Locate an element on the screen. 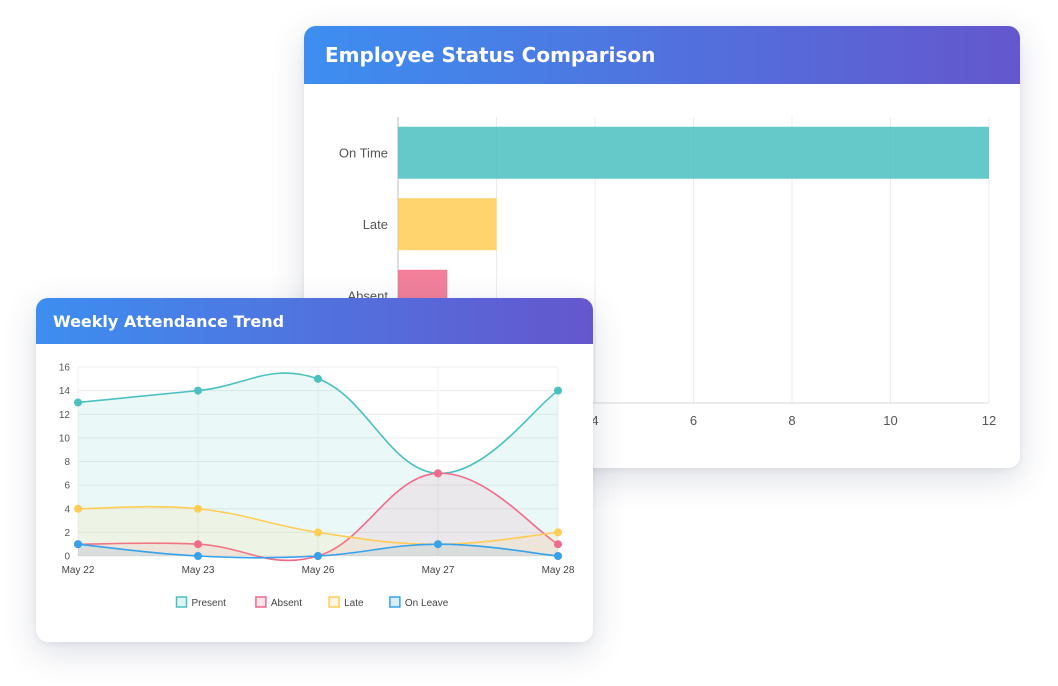 This screenshot has width=1058, height=686. line-x-tick-label: May 22 is located at coordinates (78, 570).